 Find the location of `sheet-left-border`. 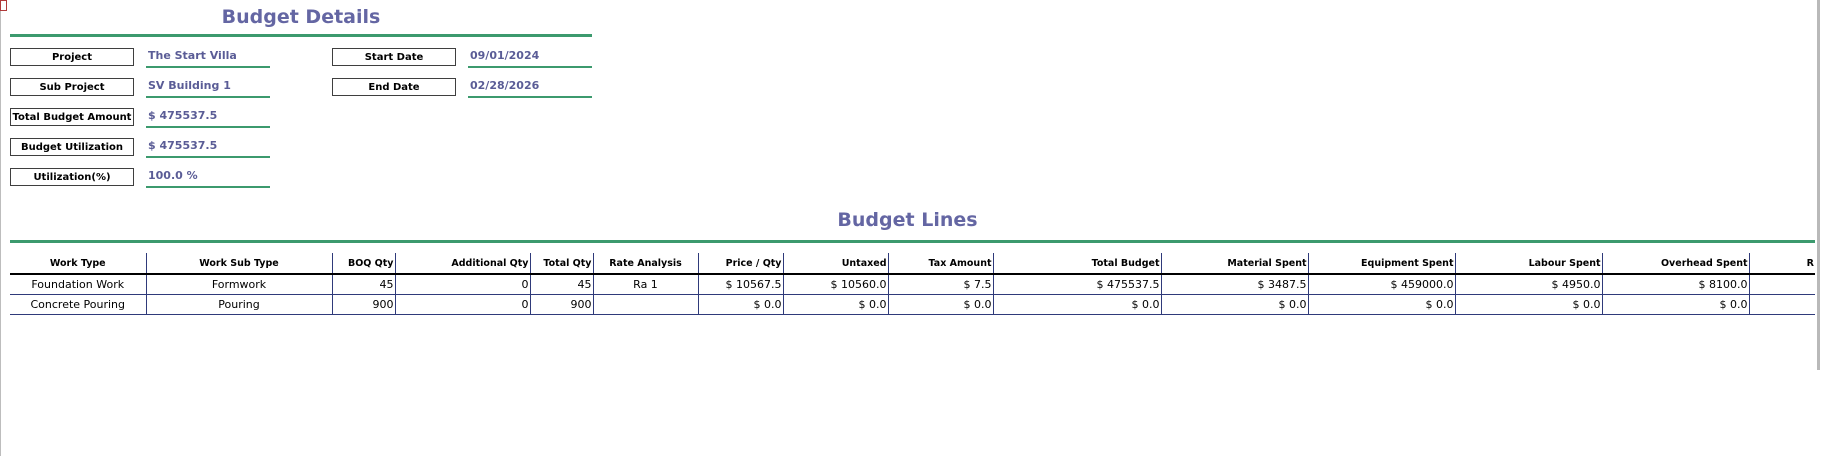

sheet-left-border is located at coordinates (0, 228).